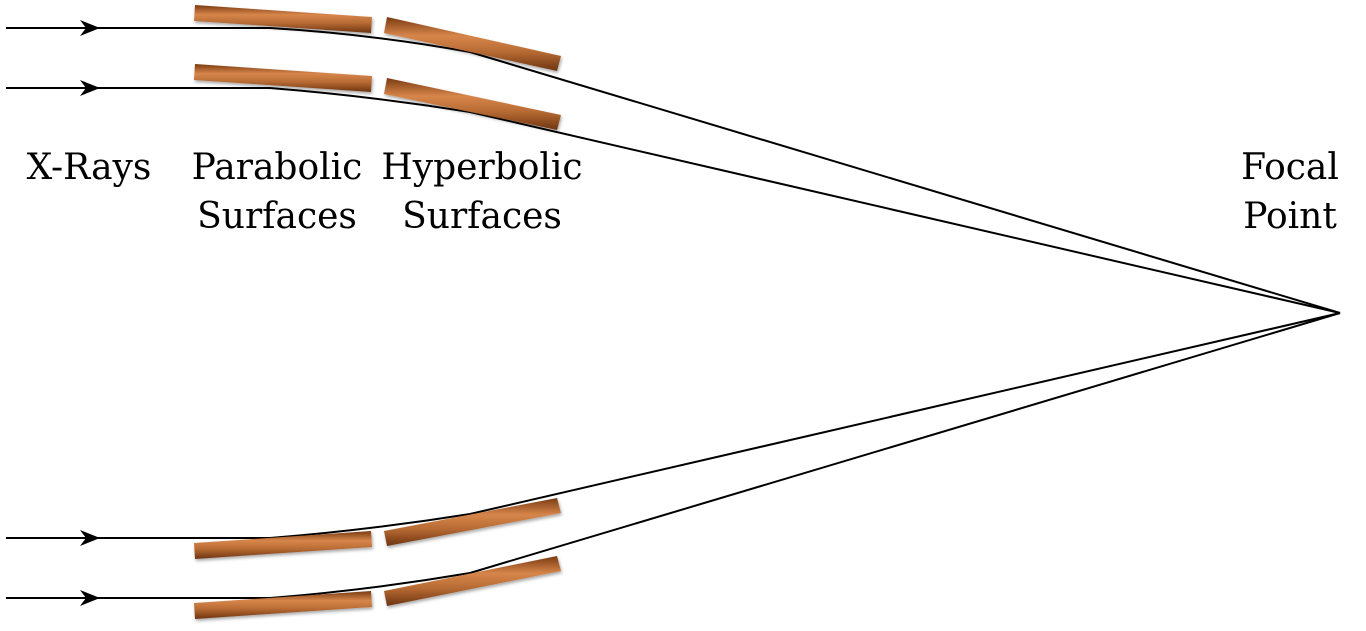  Describe the element at coordinates (277, 167) in the screenshot. I see `parabolic-label-line1: Parabolic` at that location.